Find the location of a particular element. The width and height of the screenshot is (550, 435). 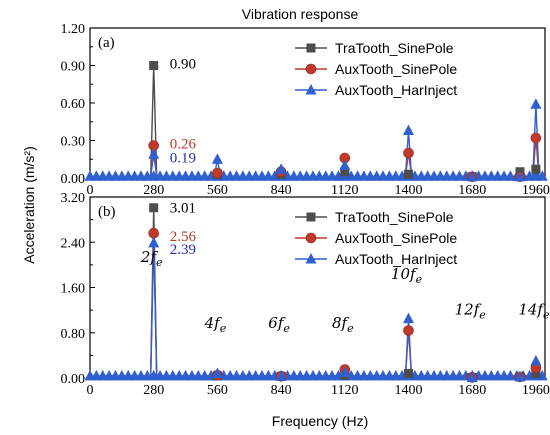

harmonic-label: 6fe is located at coordinates (279, 324).